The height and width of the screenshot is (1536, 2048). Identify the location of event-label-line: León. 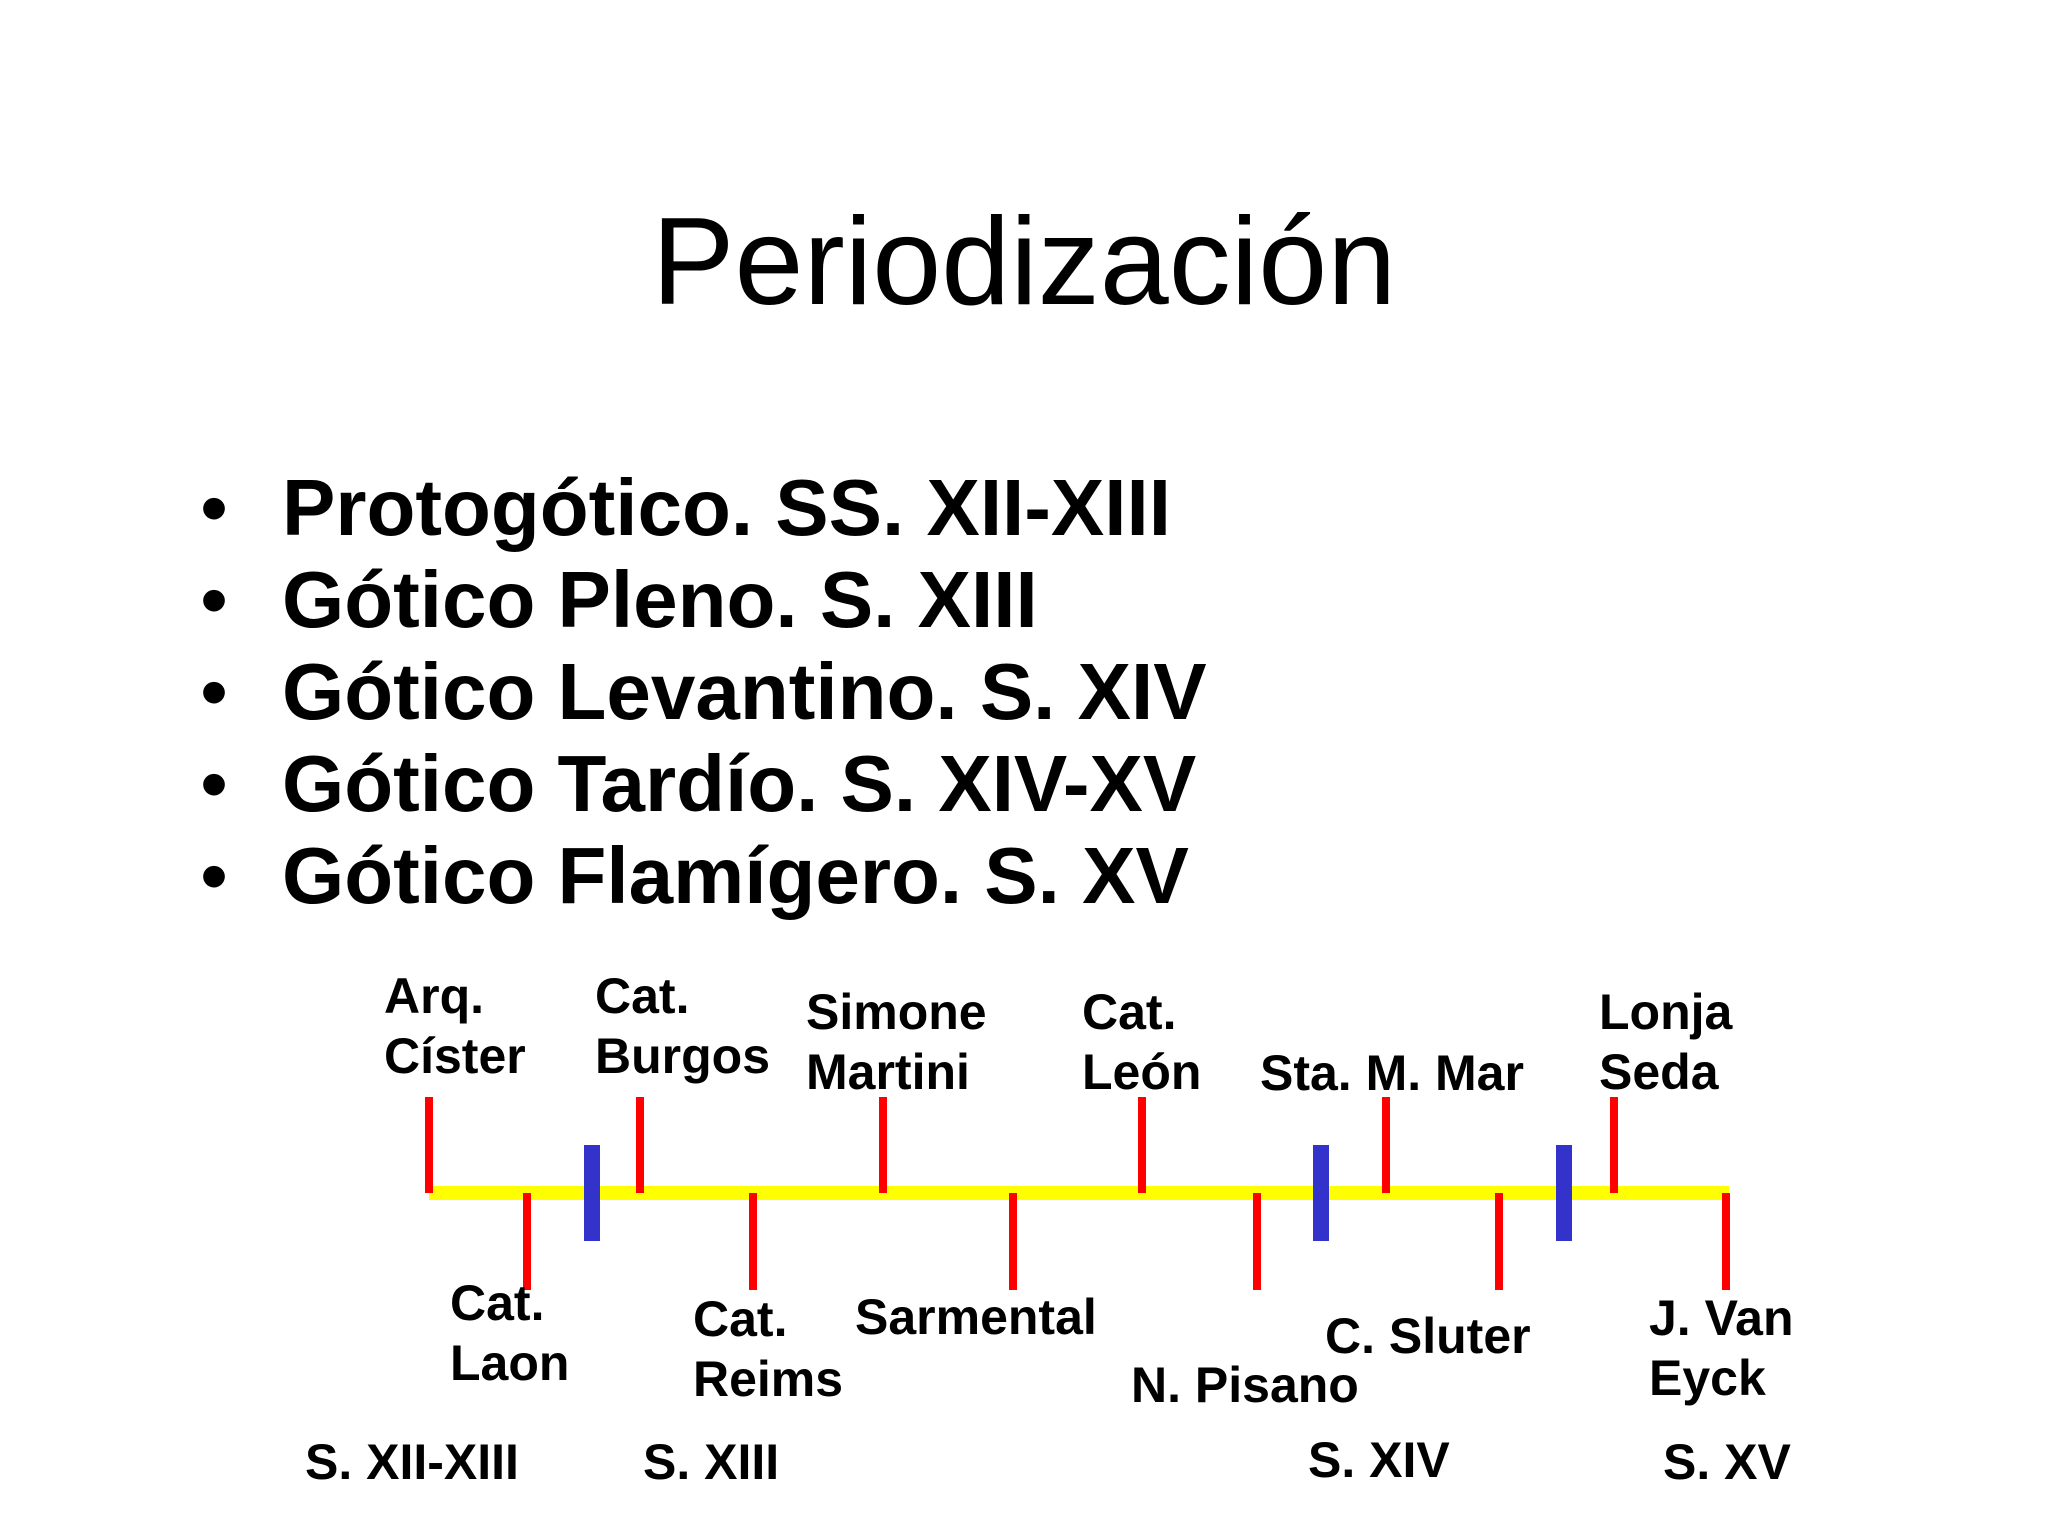
(1142, 1072).